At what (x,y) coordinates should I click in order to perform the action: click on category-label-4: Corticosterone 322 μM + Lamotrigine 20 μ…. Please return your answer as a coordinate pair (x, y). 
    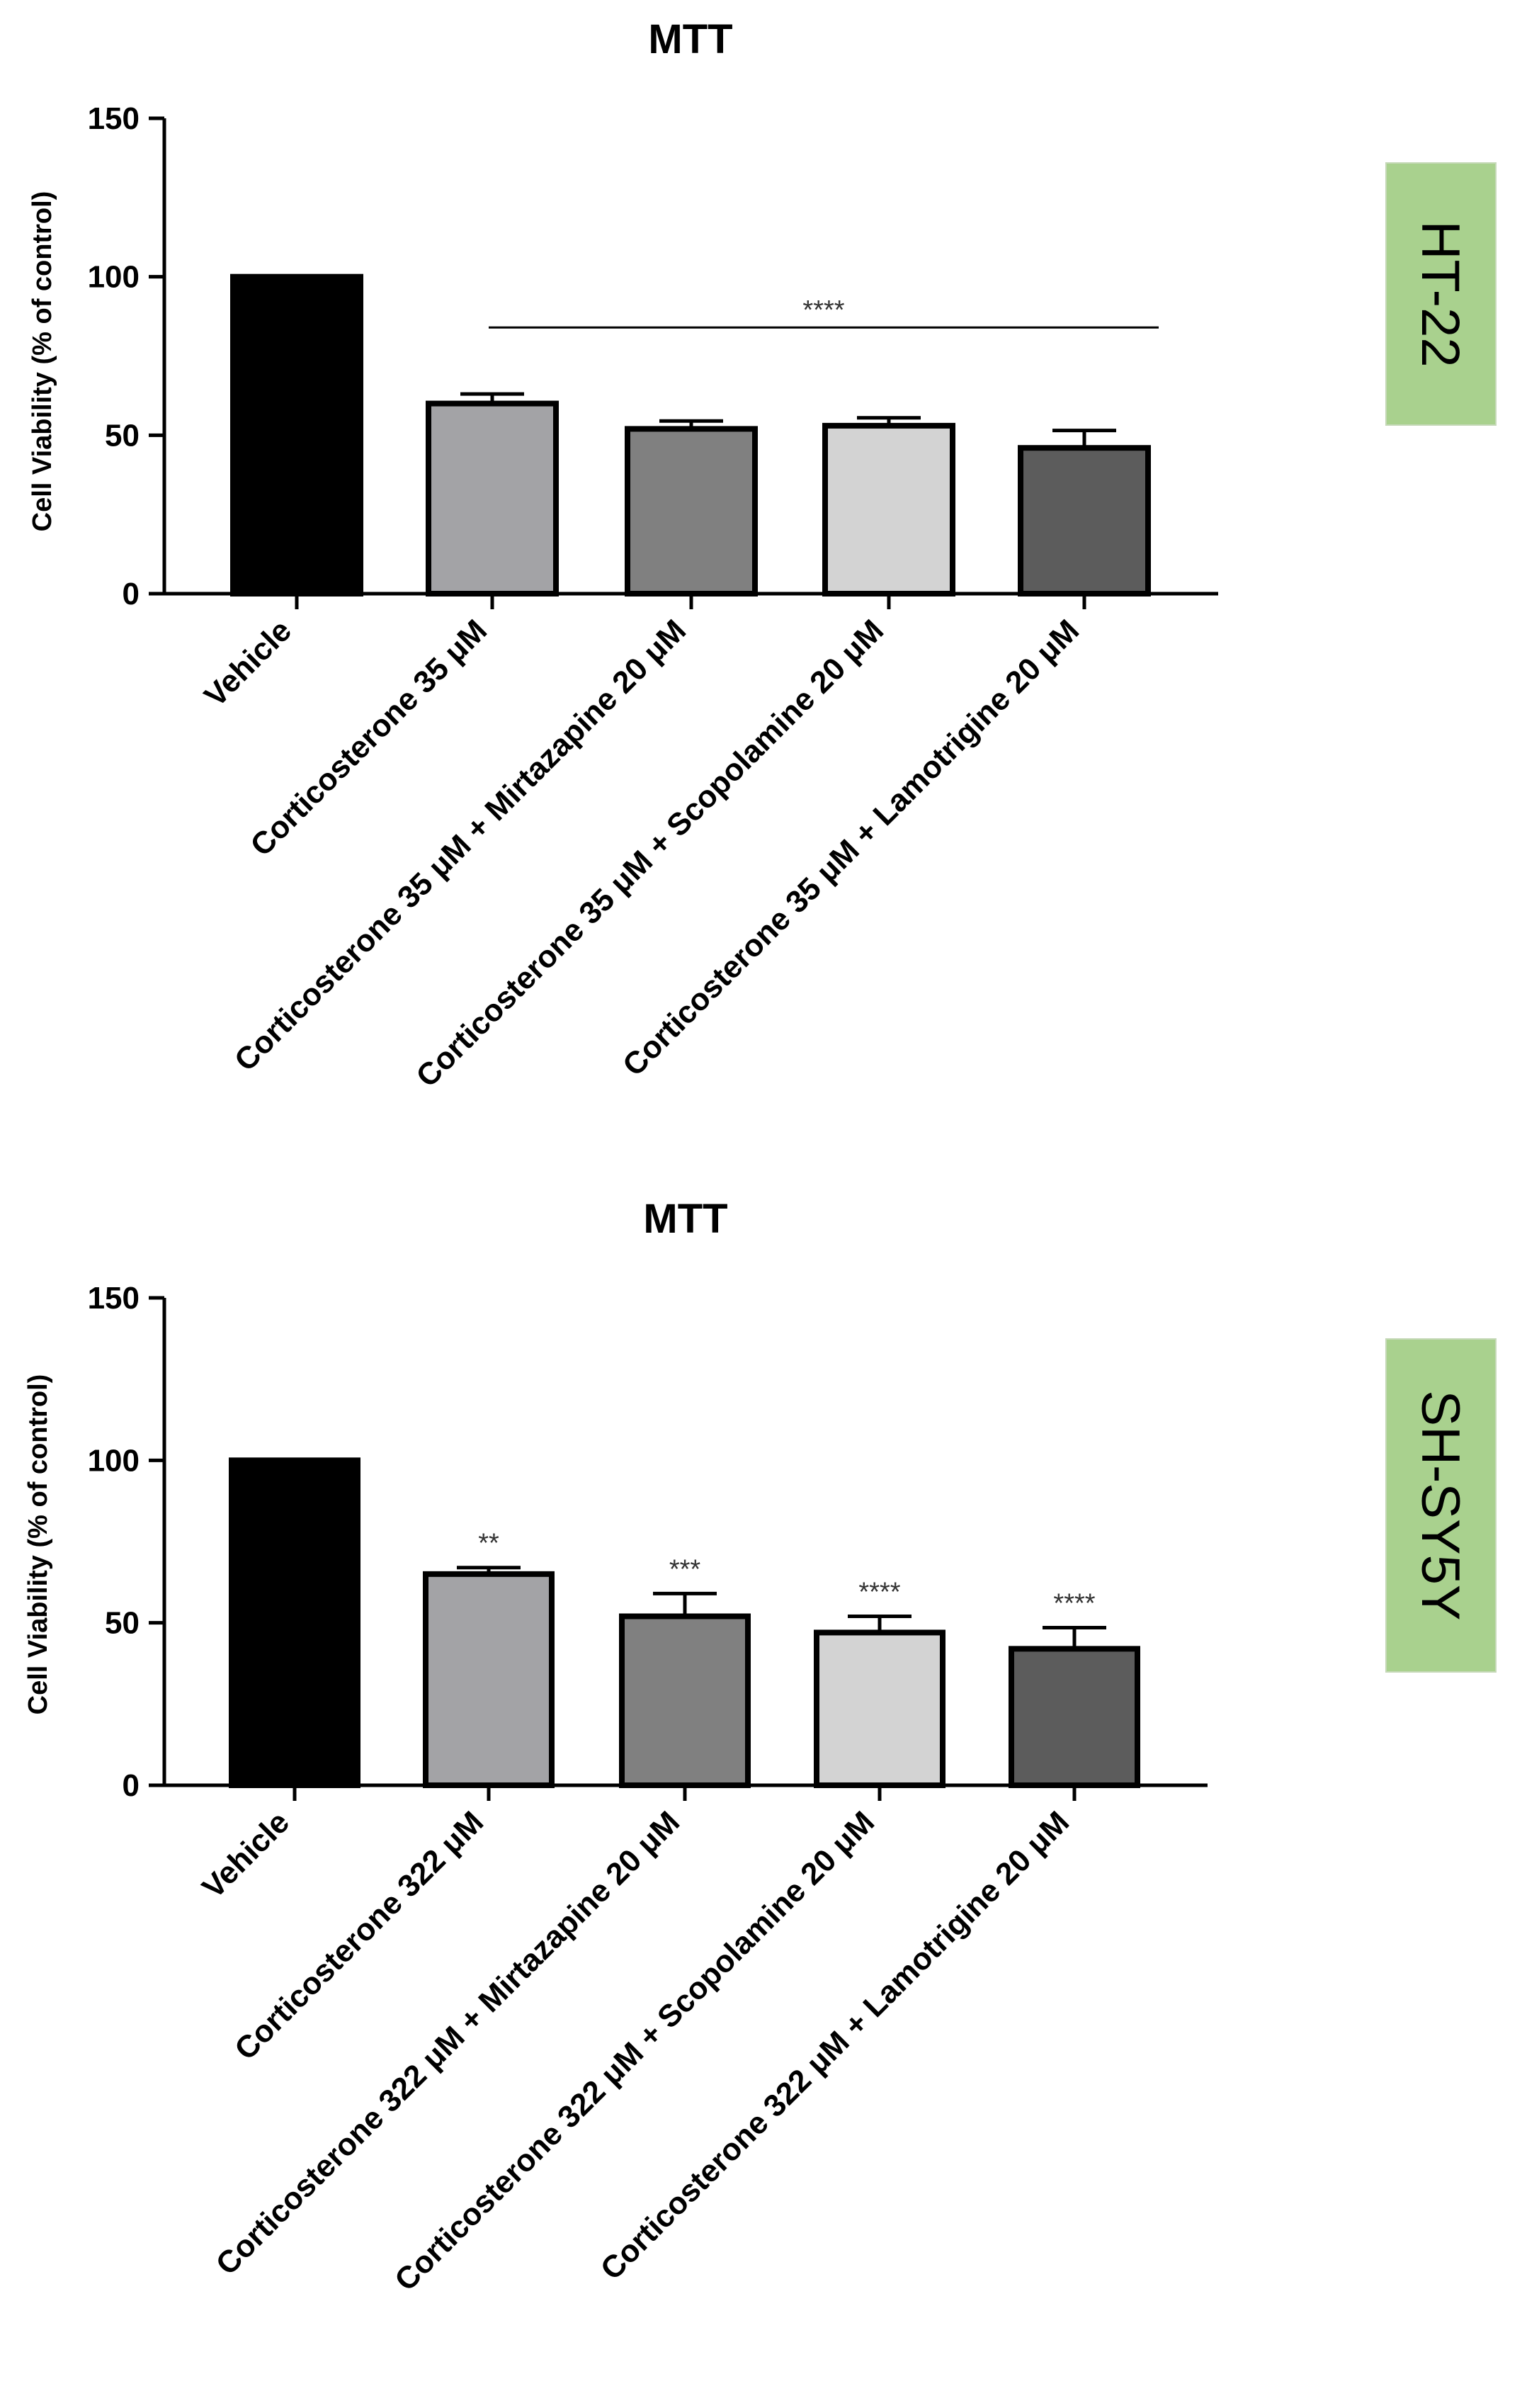
    Looking at the image, I should click on (835, 2045).